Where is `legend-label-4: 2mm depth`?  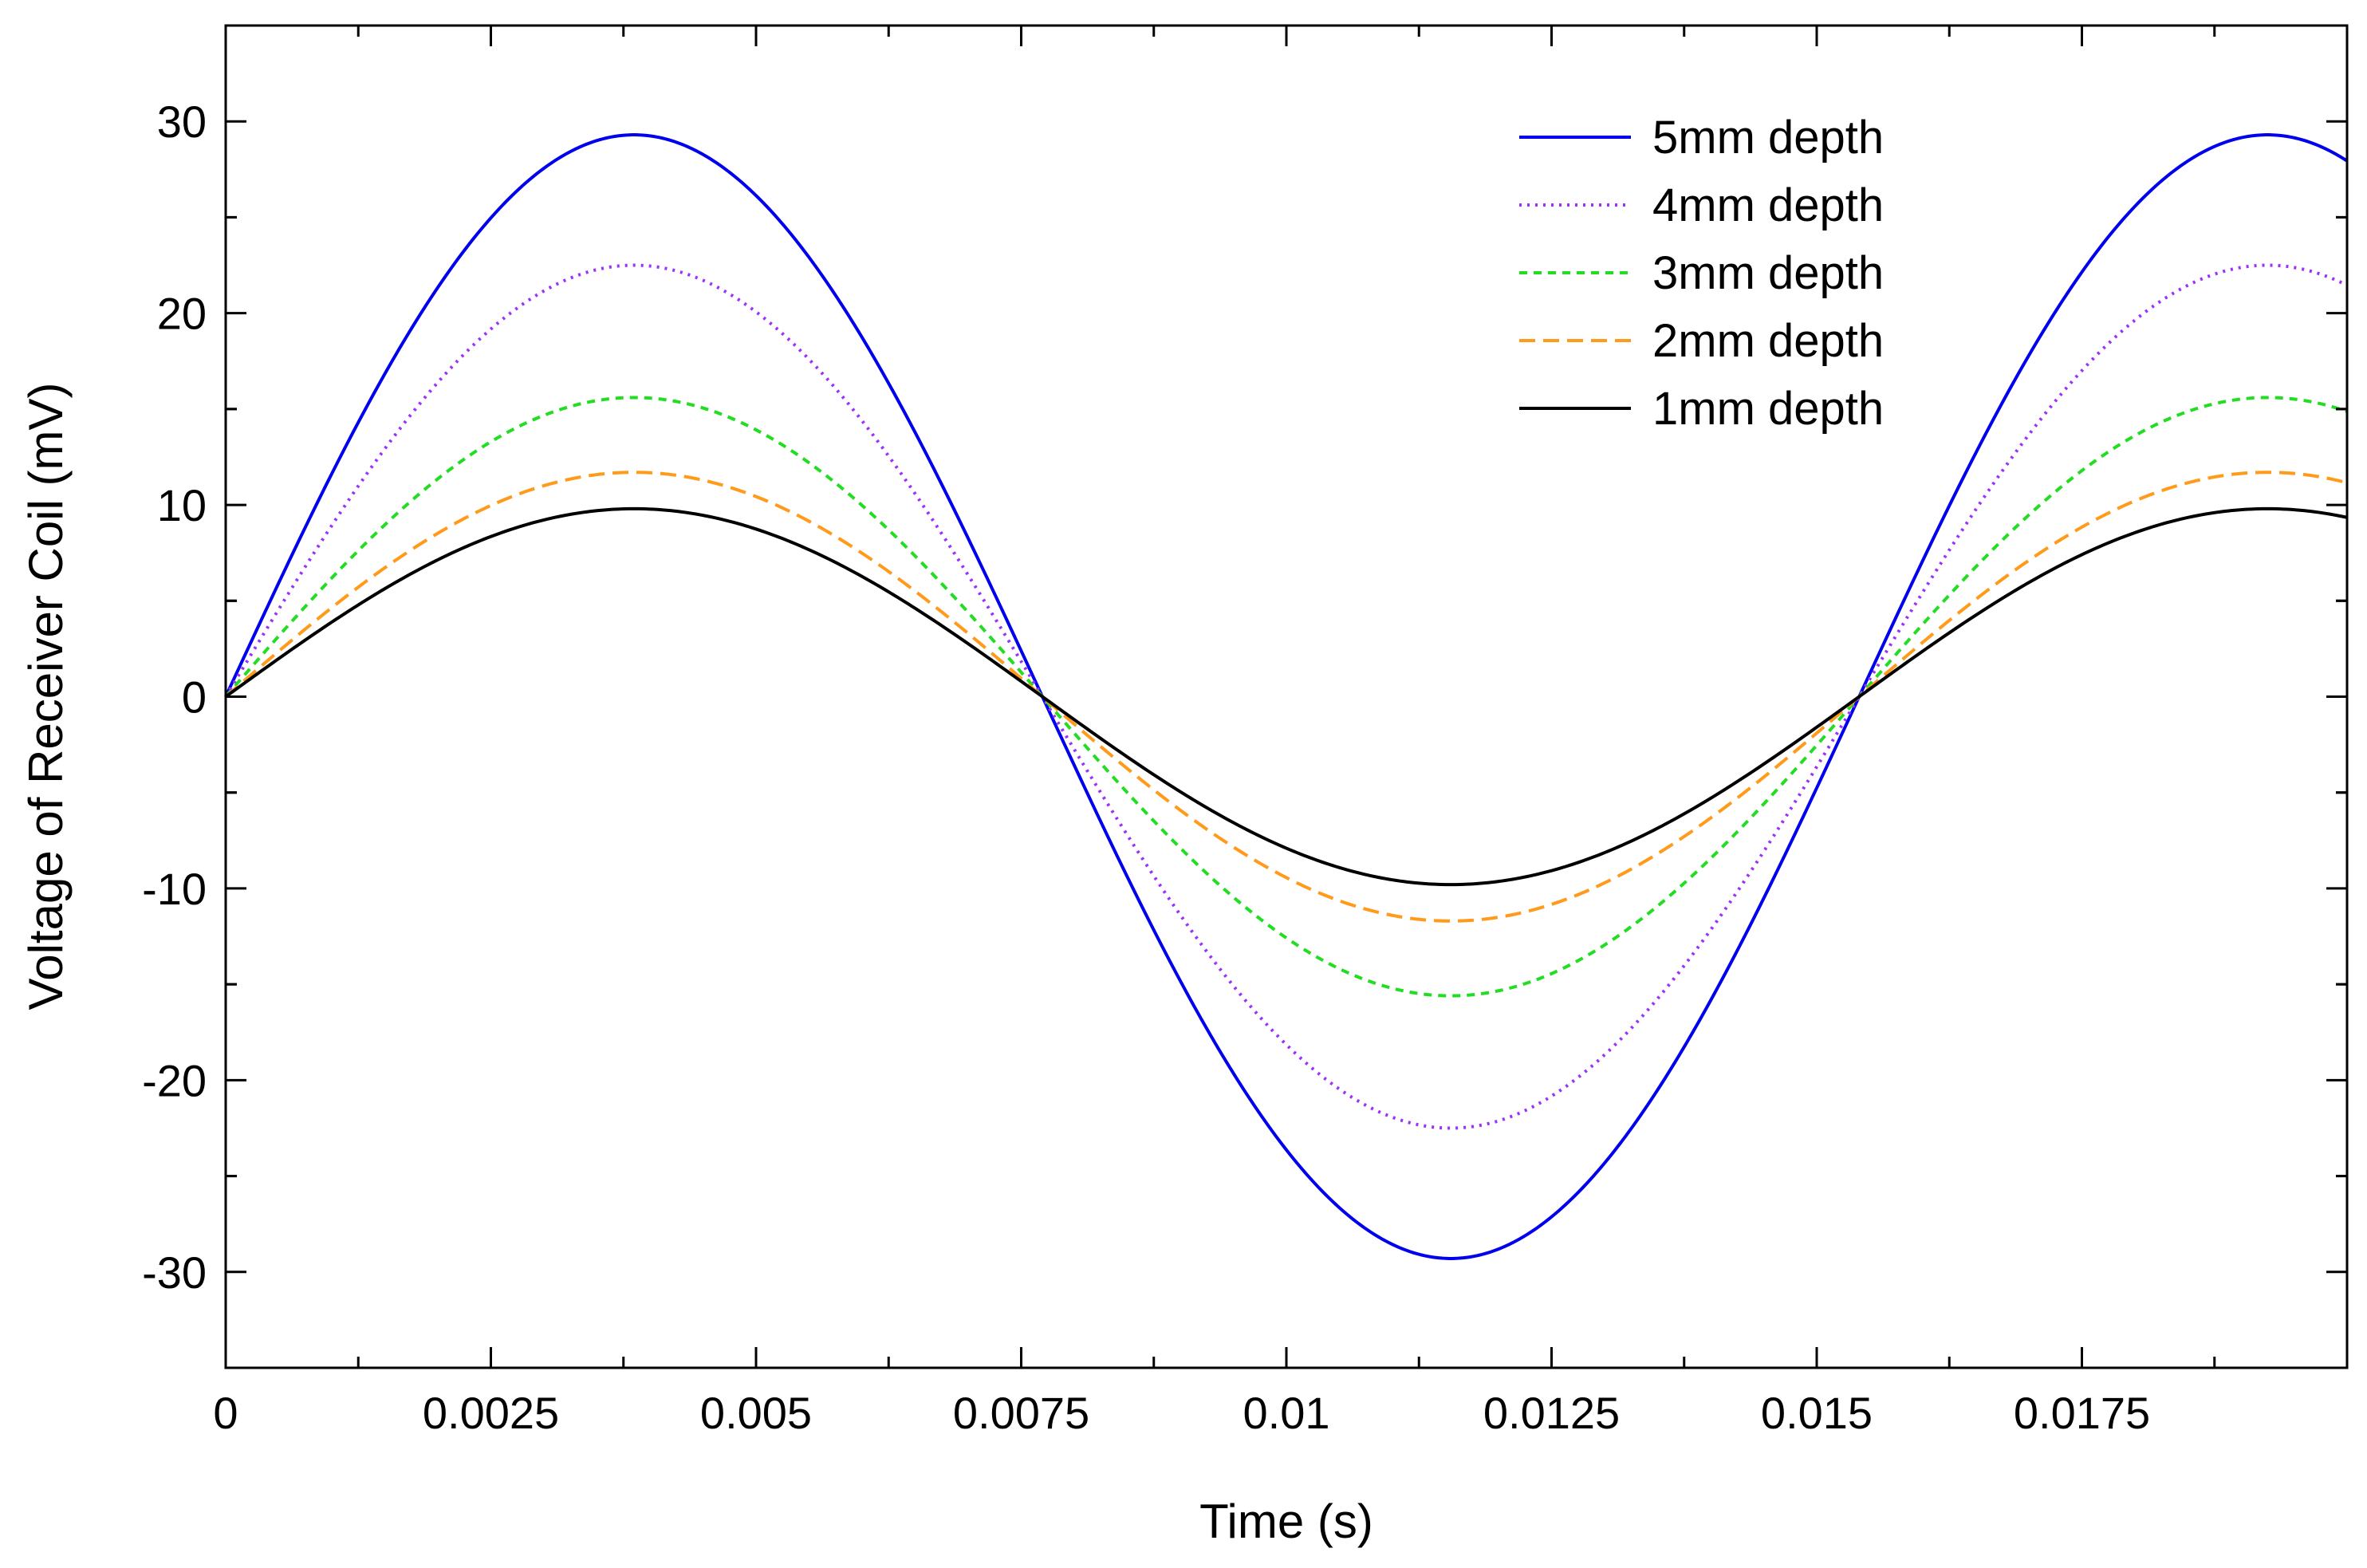 legend-label-4: 2mm depth is located at coordinates (1768, 341).